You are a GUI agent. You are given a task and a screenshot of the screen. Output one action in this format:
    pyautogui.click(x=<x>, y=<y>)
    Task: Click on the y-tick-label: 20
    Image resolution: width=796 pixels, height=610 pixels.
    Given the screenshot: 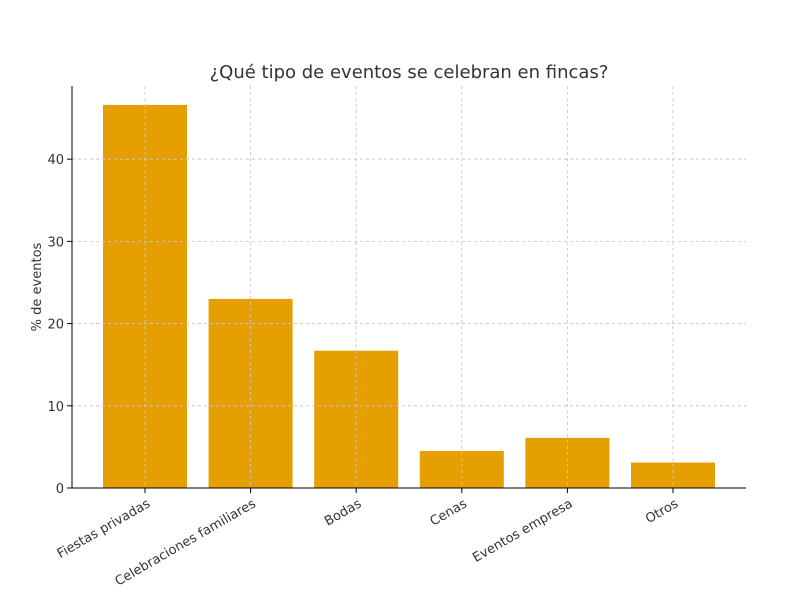 What is the action you would take?
    pyautogui.click(x=55, y=325)
    